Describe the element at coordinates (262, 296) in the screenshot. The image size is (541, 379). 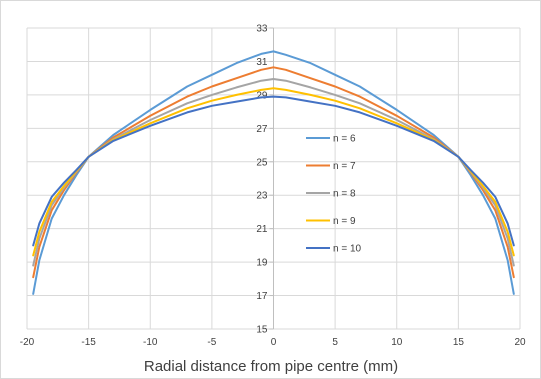
I see `y-tick-label: 17` at that location.